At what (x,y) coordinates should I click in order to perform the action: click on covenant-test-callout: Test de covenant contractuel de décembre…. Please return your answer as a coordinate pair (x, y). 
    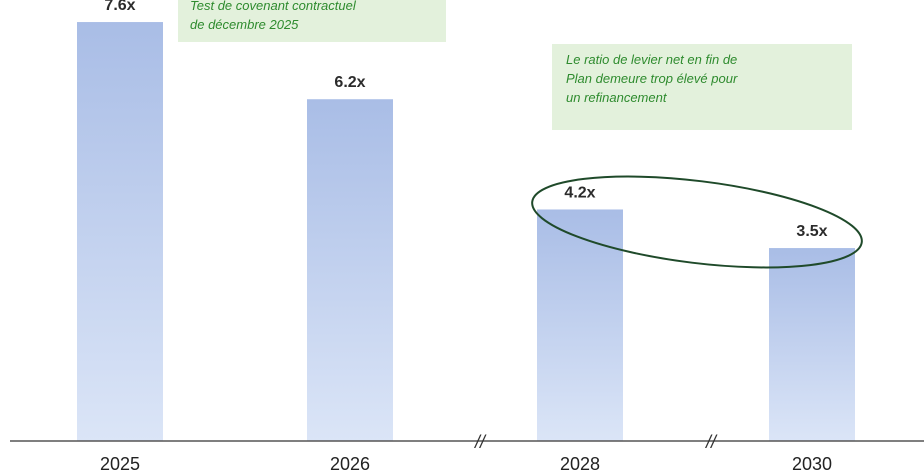
    Looking at the image, I should click on (312, 21).